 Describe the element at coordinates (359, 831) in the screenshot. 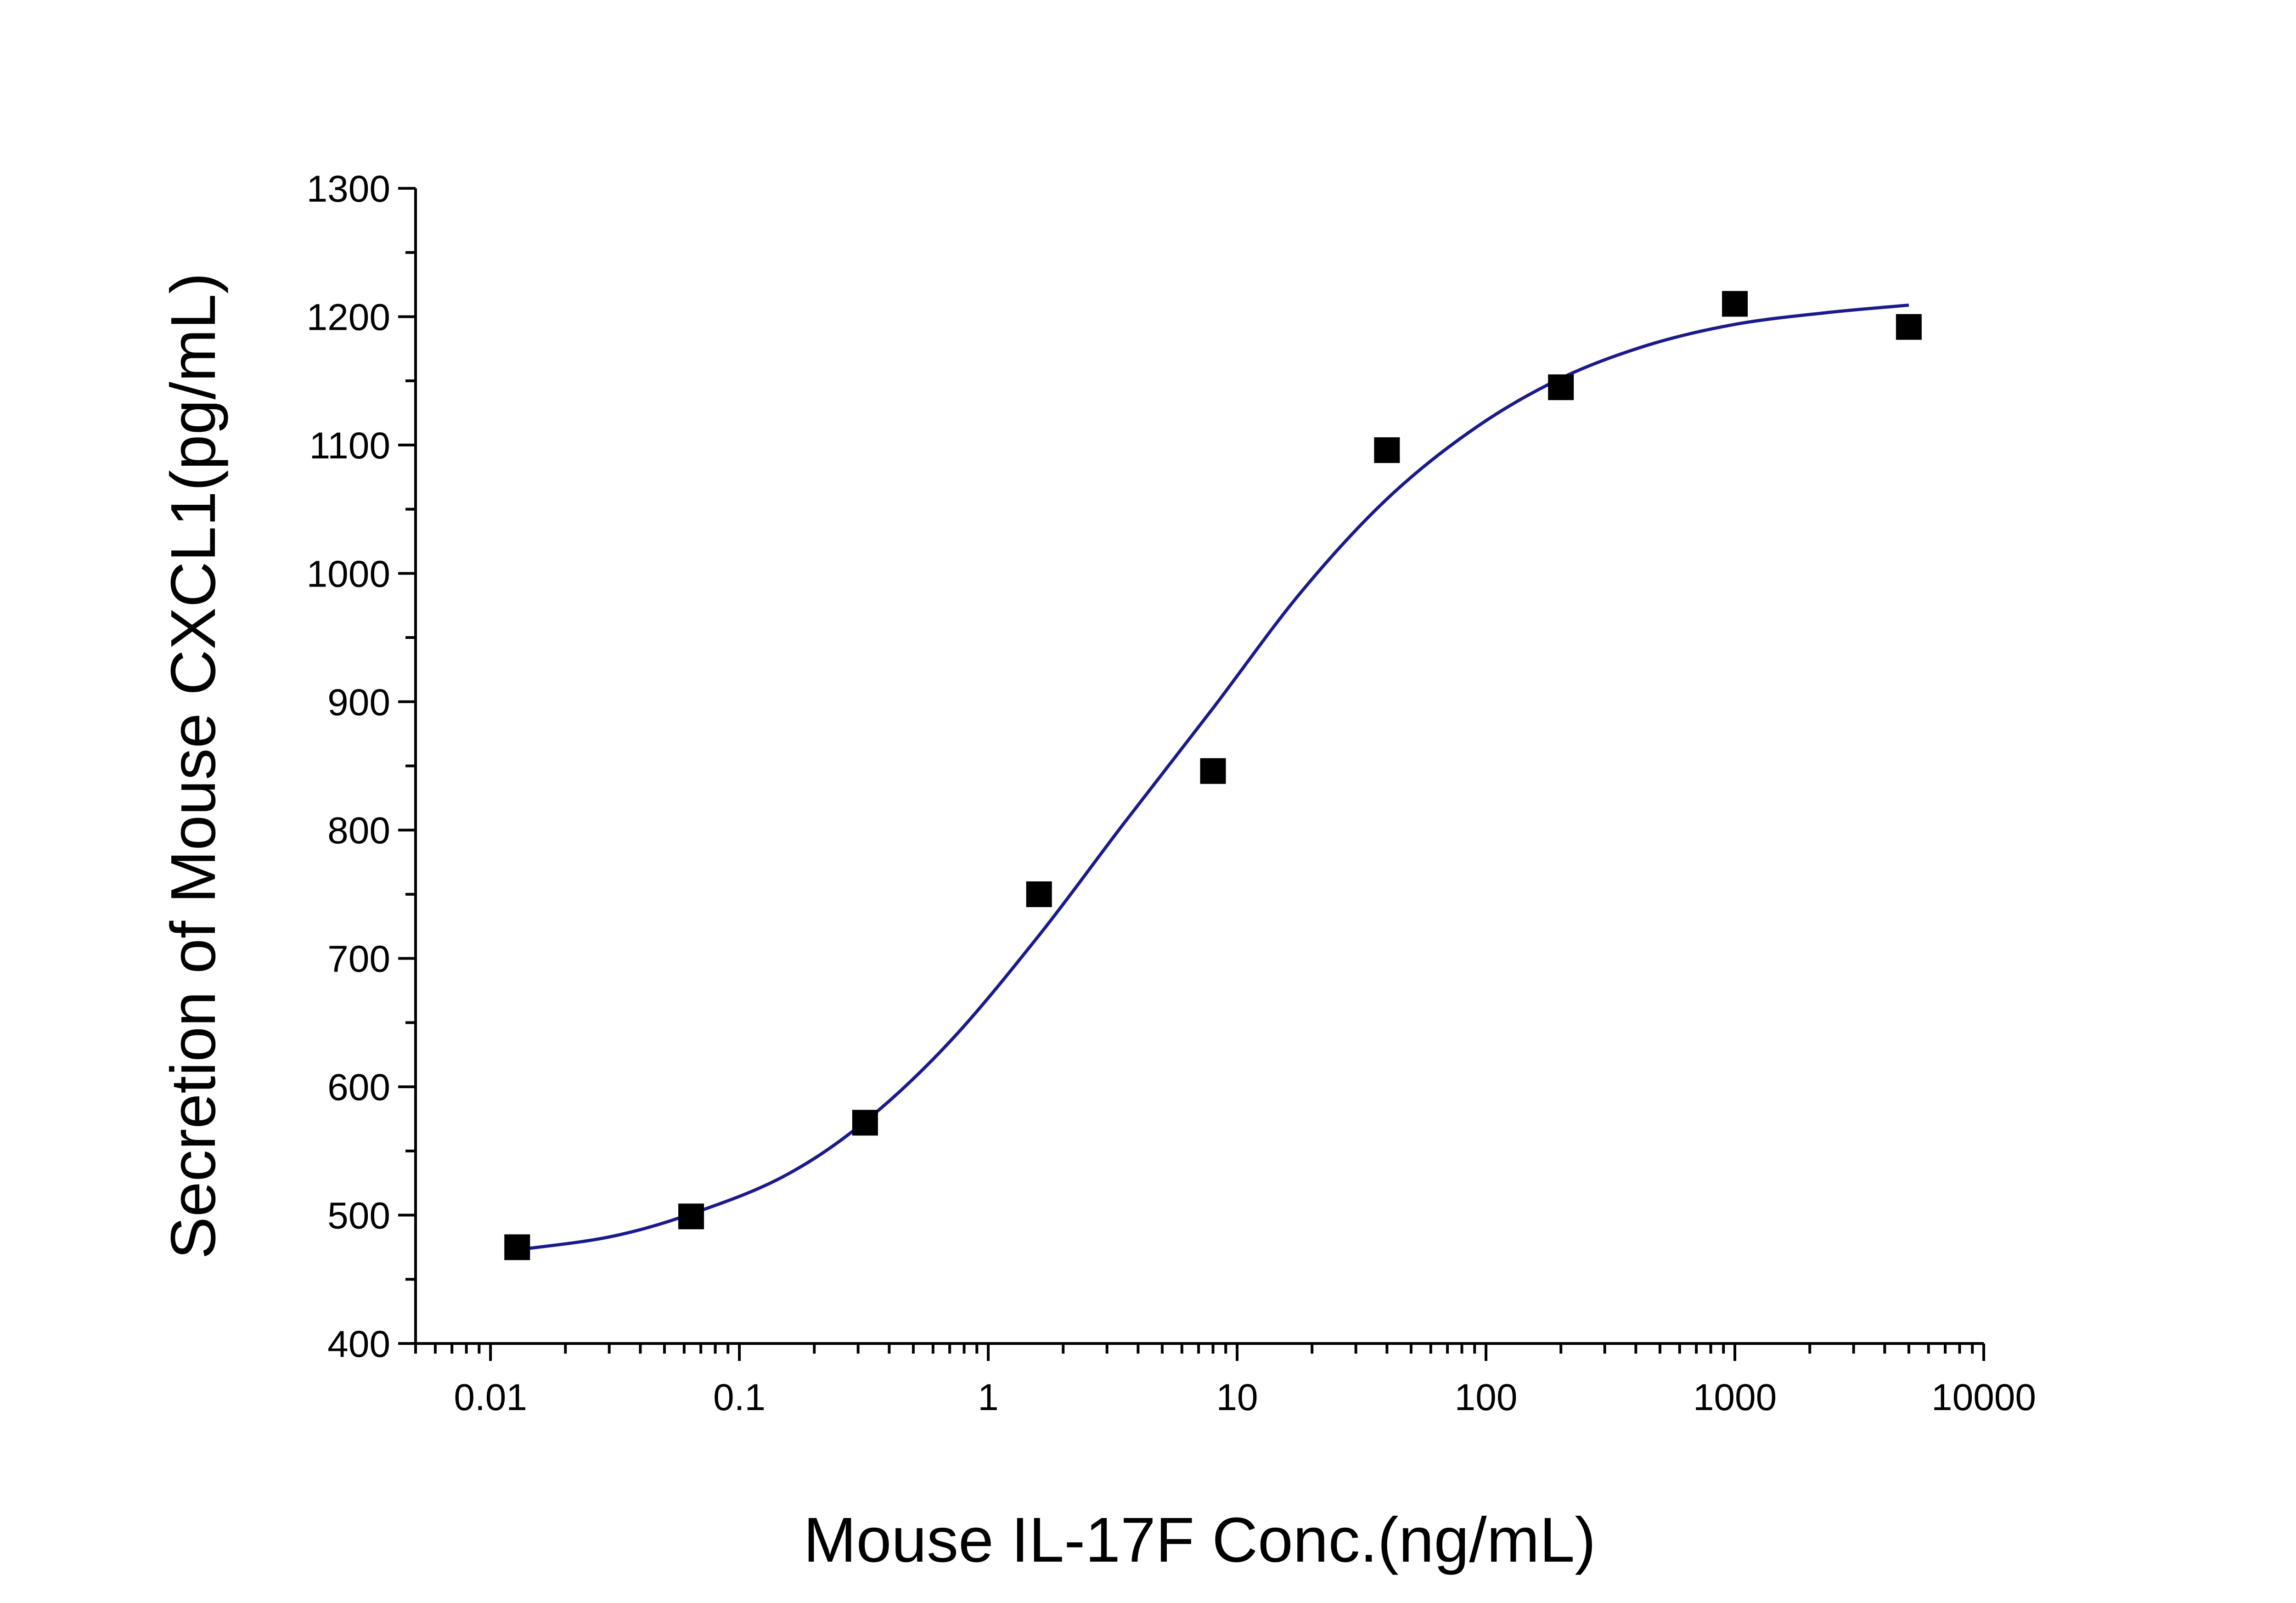

I see `y-tick-label: 800` at that location.